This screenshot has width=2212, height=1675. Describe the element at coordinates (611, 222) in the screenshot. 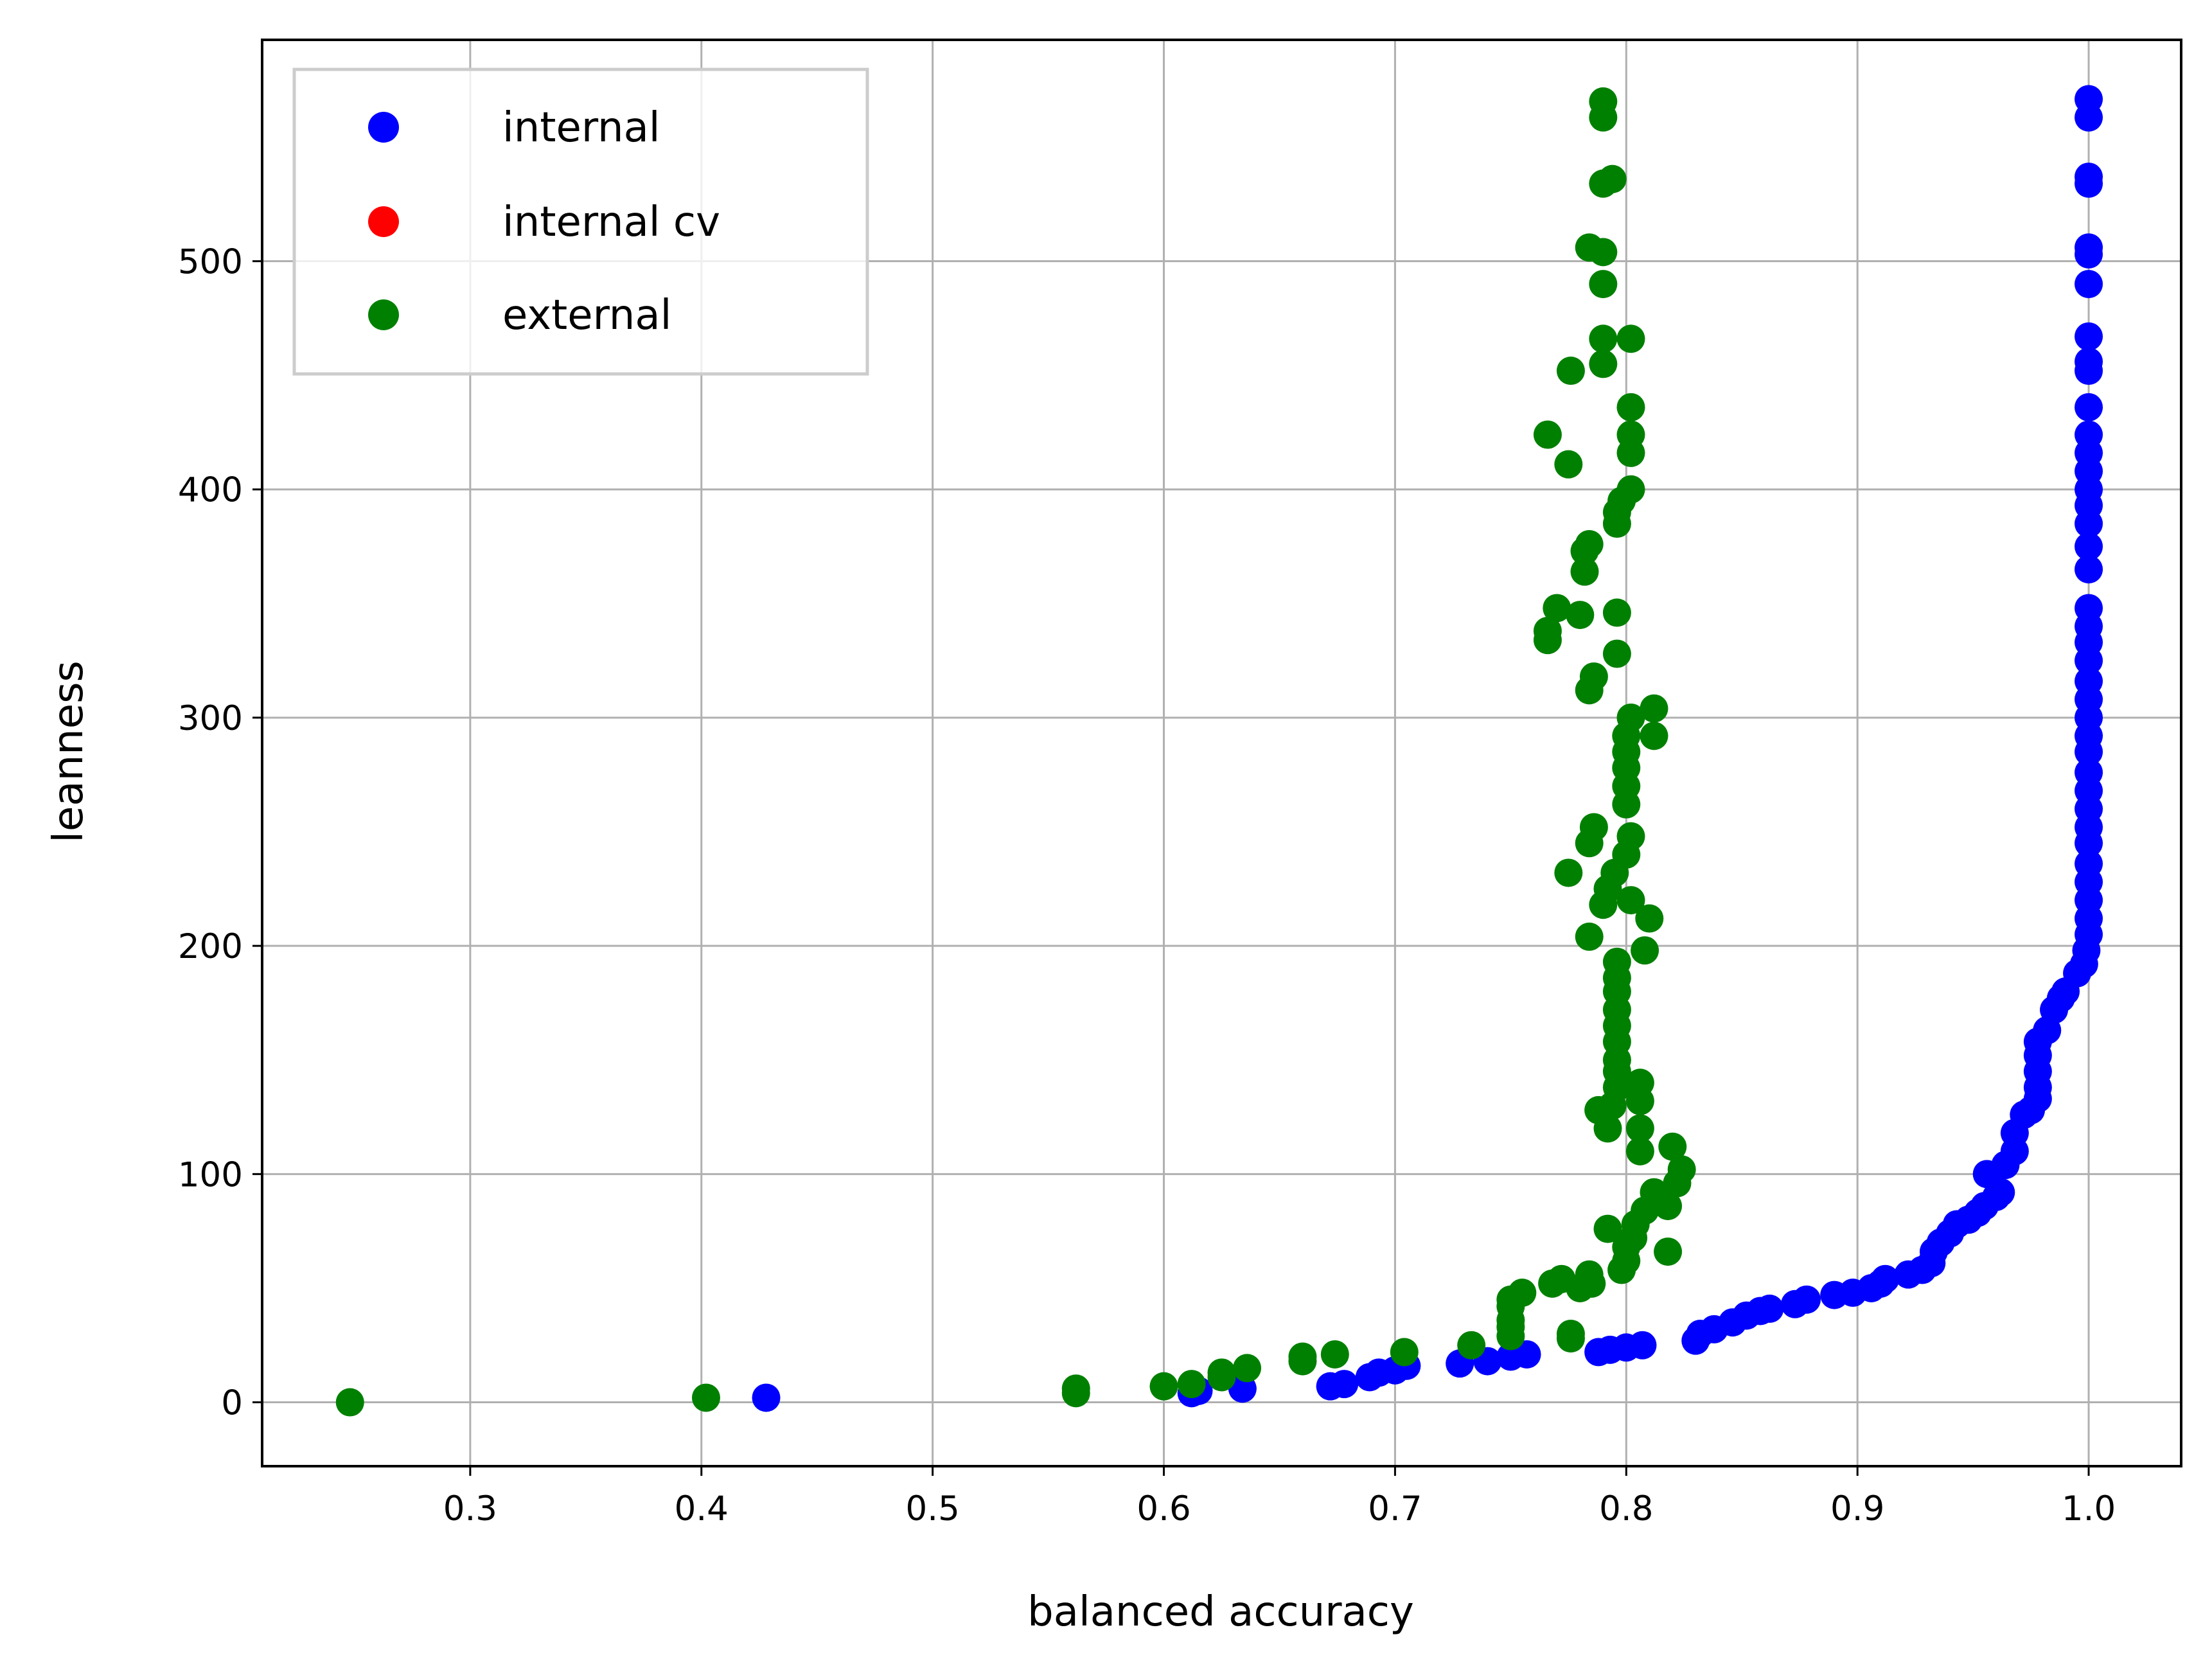

I see `legend-label-internal-cv: internal cv` at that location.